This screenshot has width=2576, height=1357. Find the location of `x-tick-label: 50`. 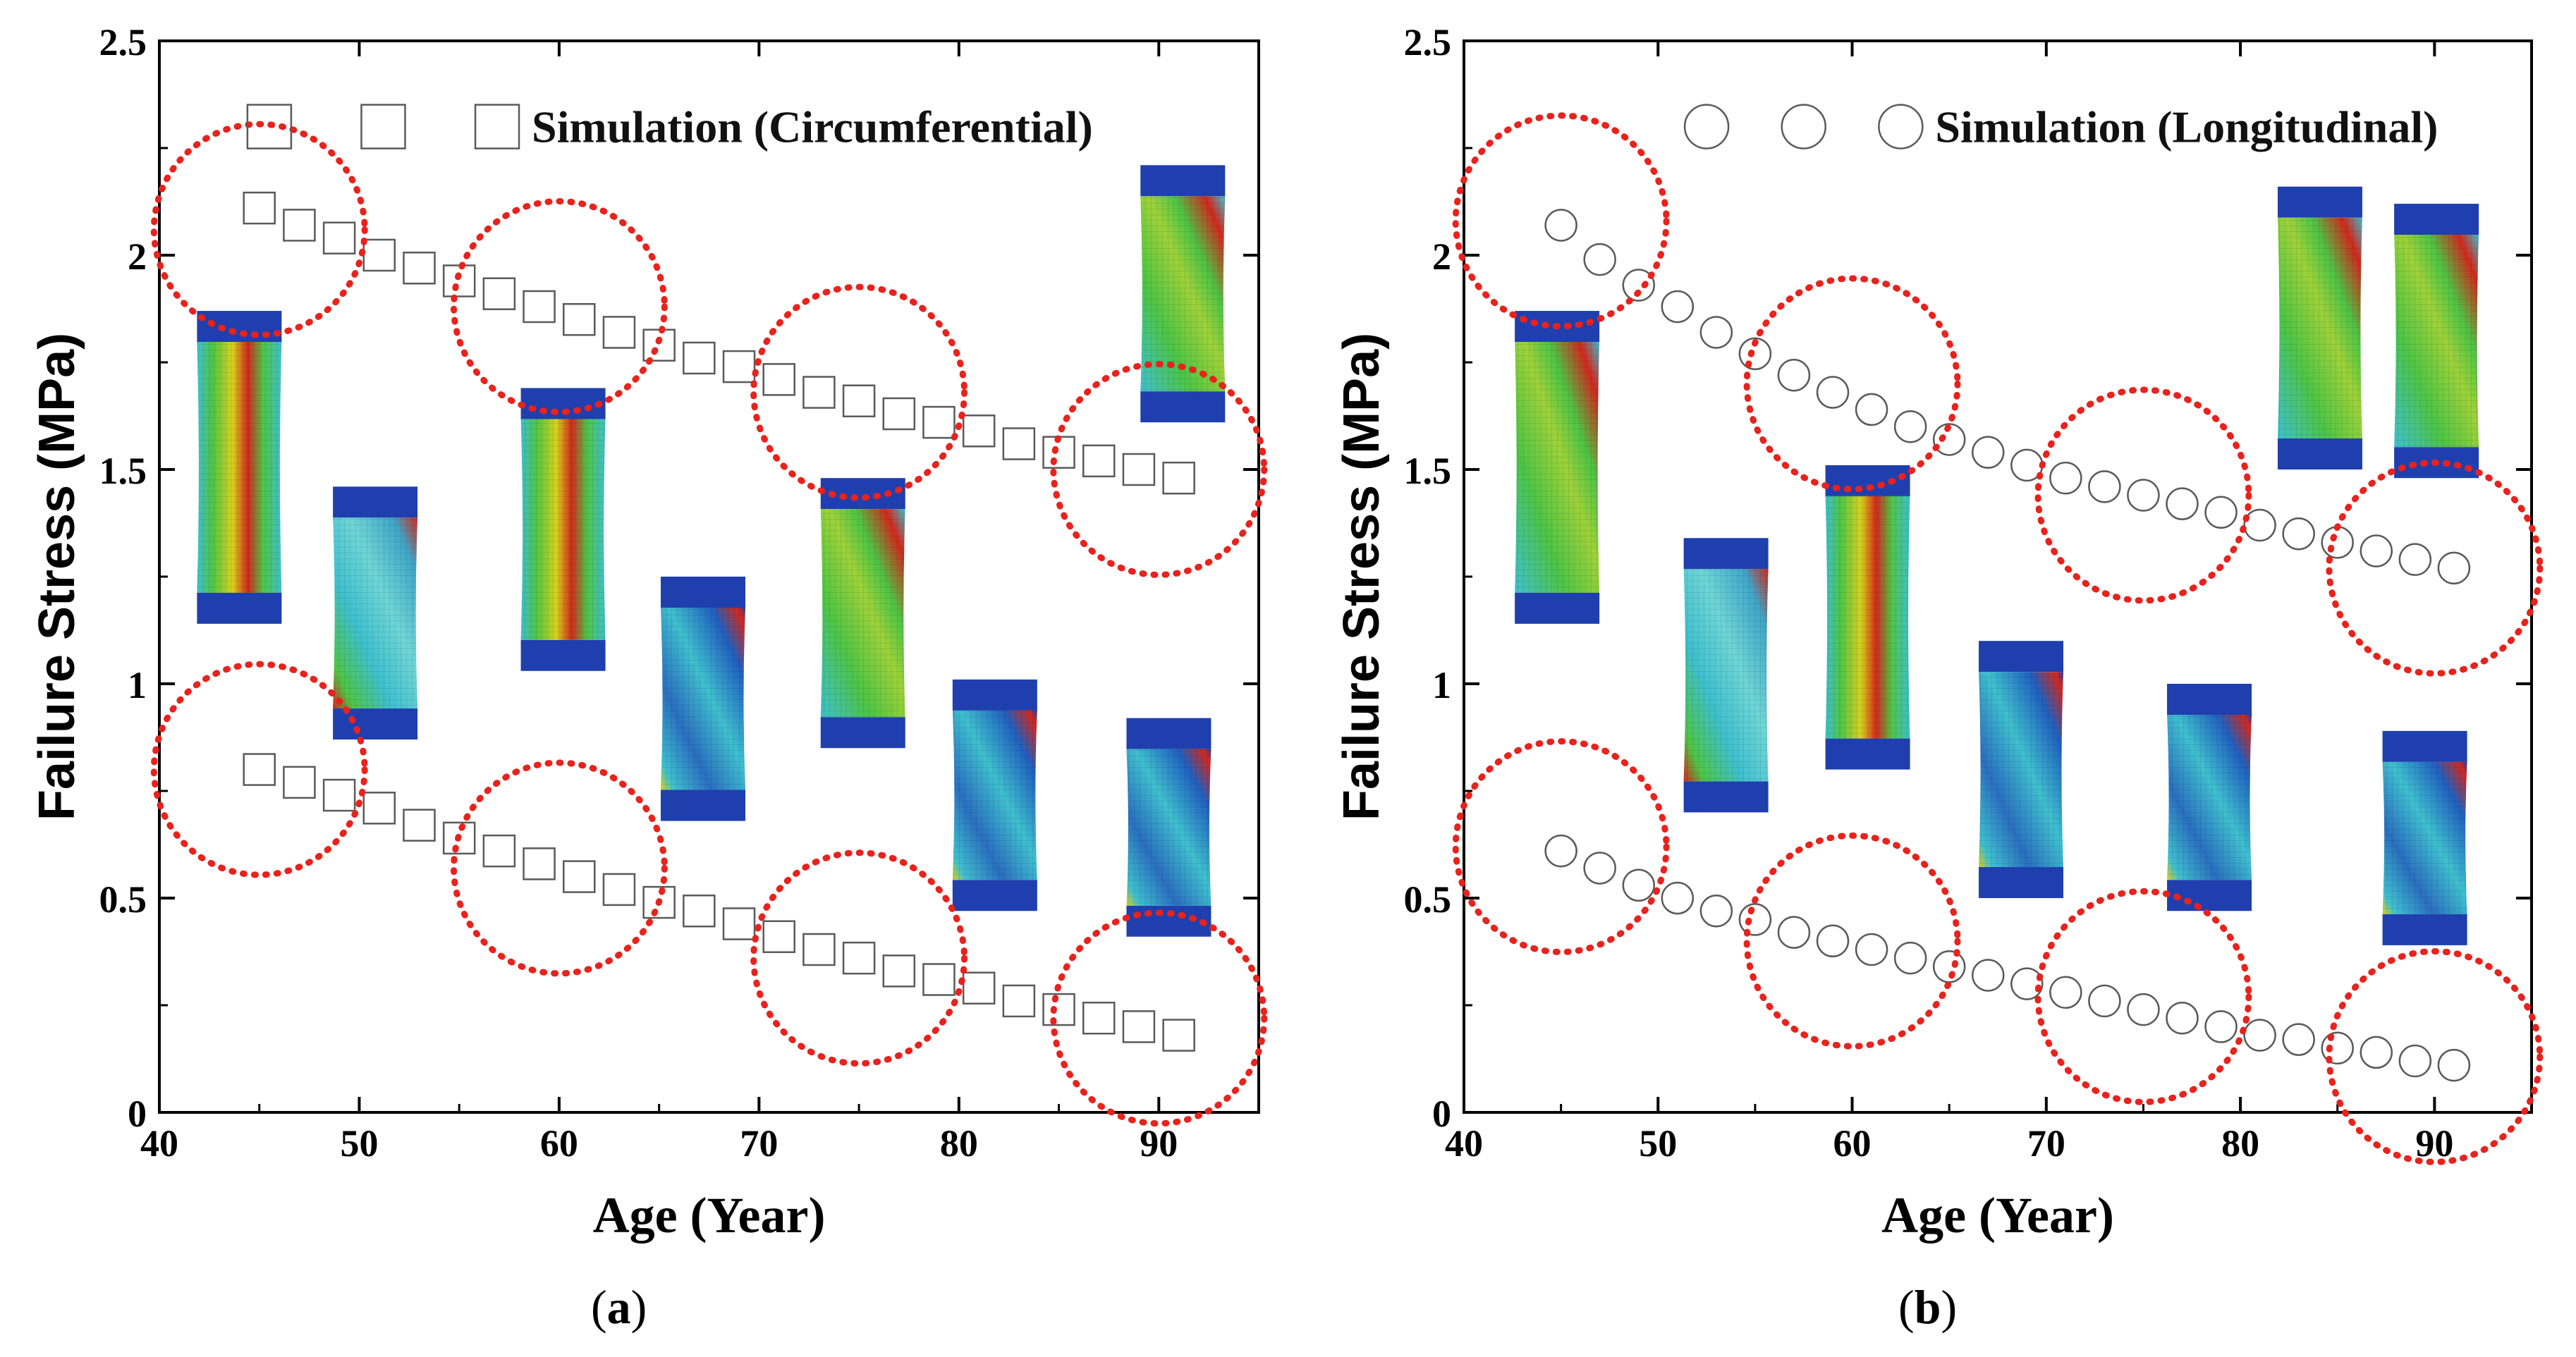

x-tick-label: 50 is located at coordinates (1658, 1143).